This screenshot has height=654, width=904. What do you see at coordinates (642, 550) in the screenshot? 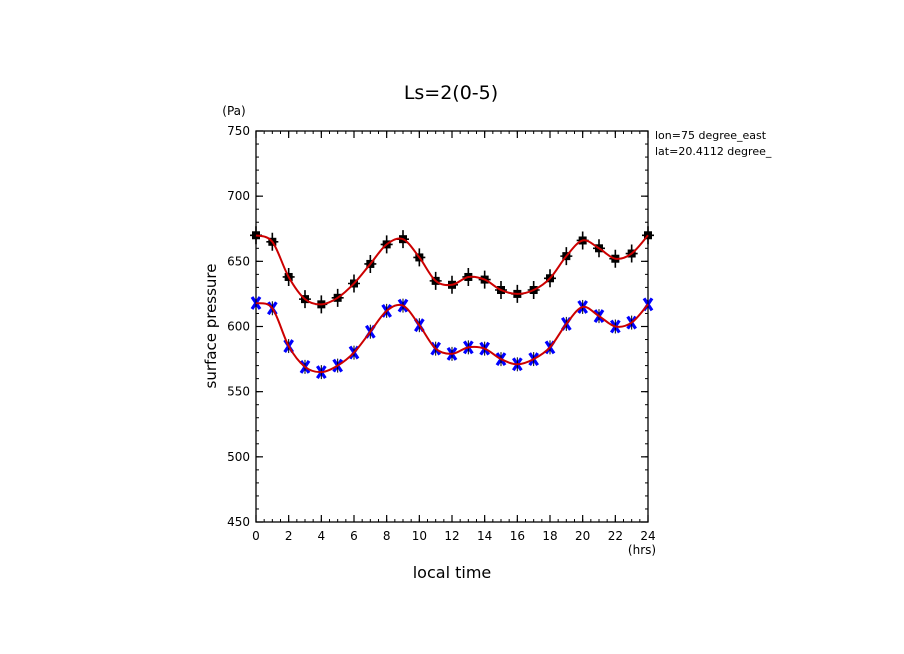
I see `x-unit-label: (hrs)` at bounding box center [642, 550].